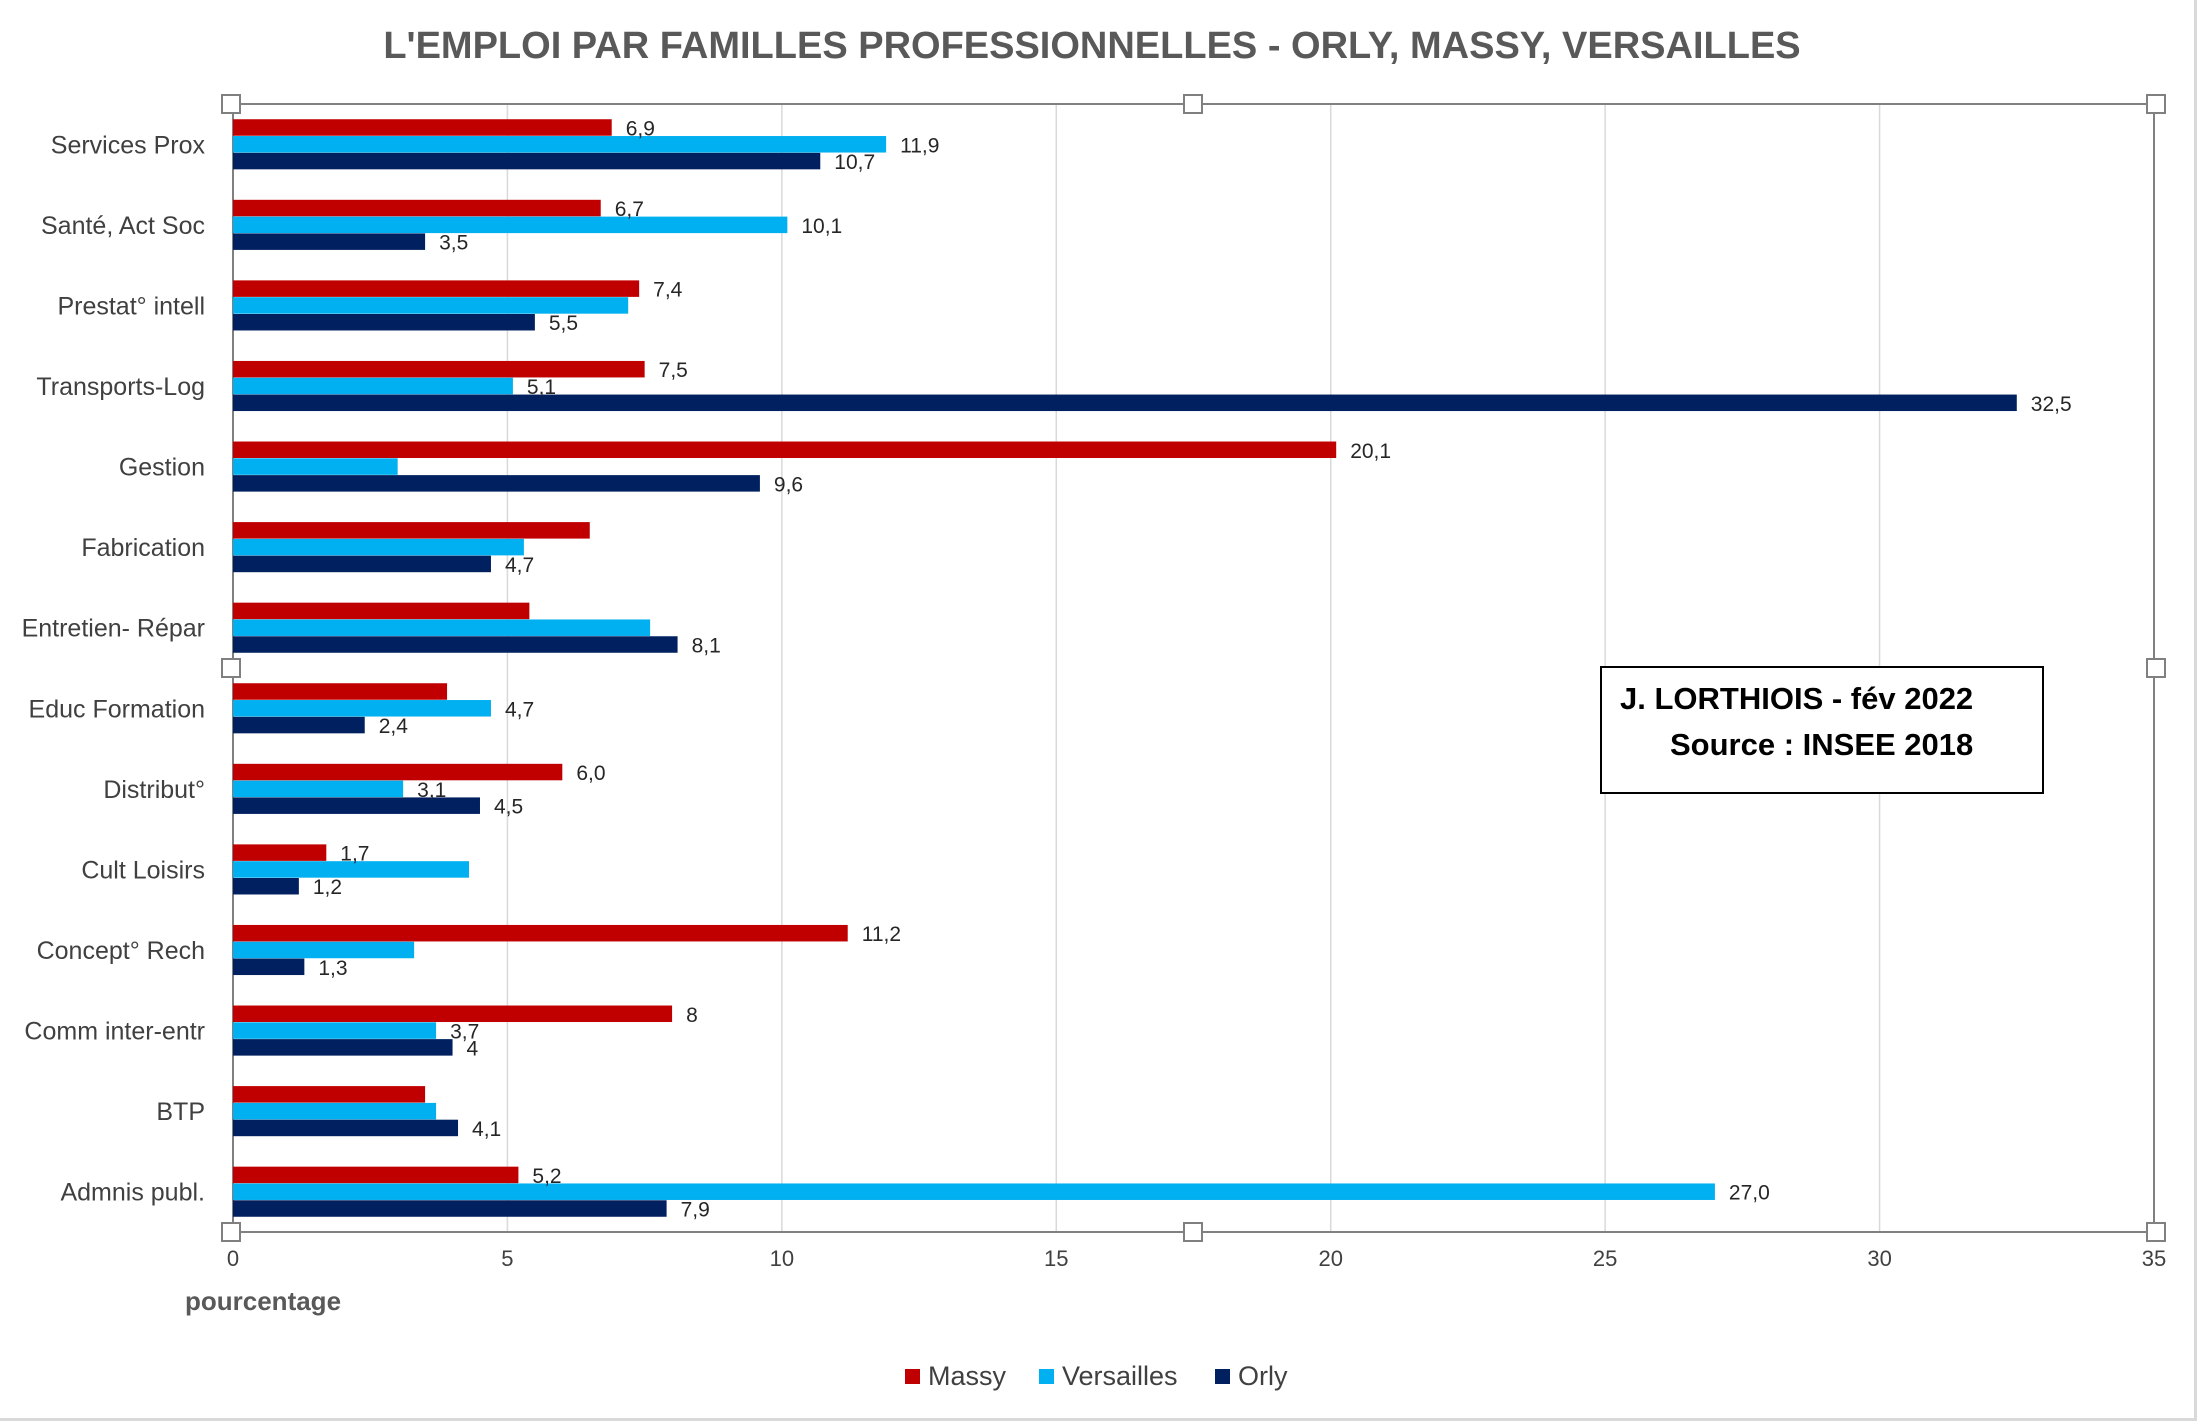 This screenshot has width=2200, height=1428. Describe the element at coordinates (1222, 1376) in the screenshot. I see `legend-swatch-orly` at that location.